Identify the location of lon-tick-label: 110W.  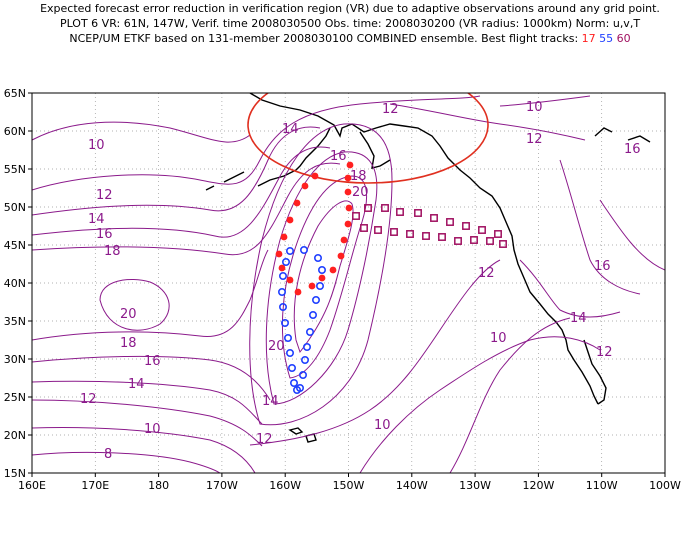
(602, 485).